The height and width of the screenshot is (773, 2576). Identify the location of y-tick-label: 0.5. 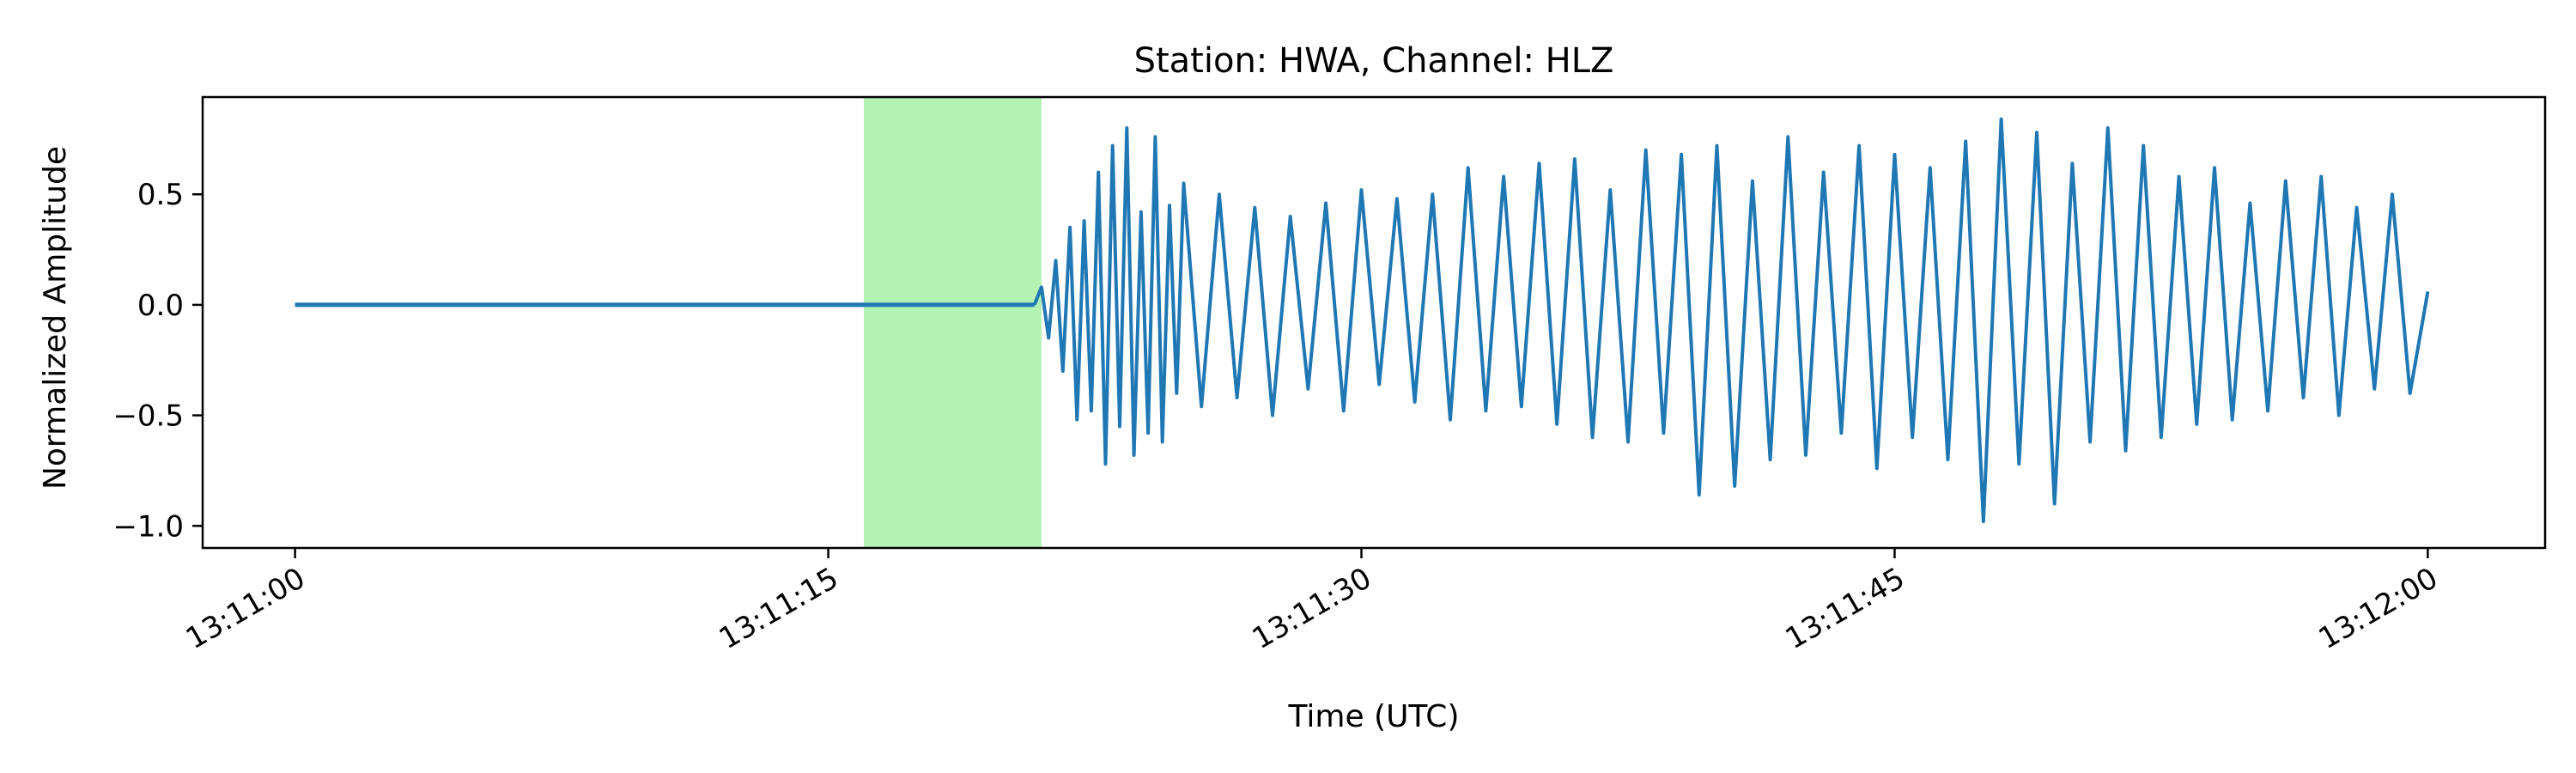
(160, 195).